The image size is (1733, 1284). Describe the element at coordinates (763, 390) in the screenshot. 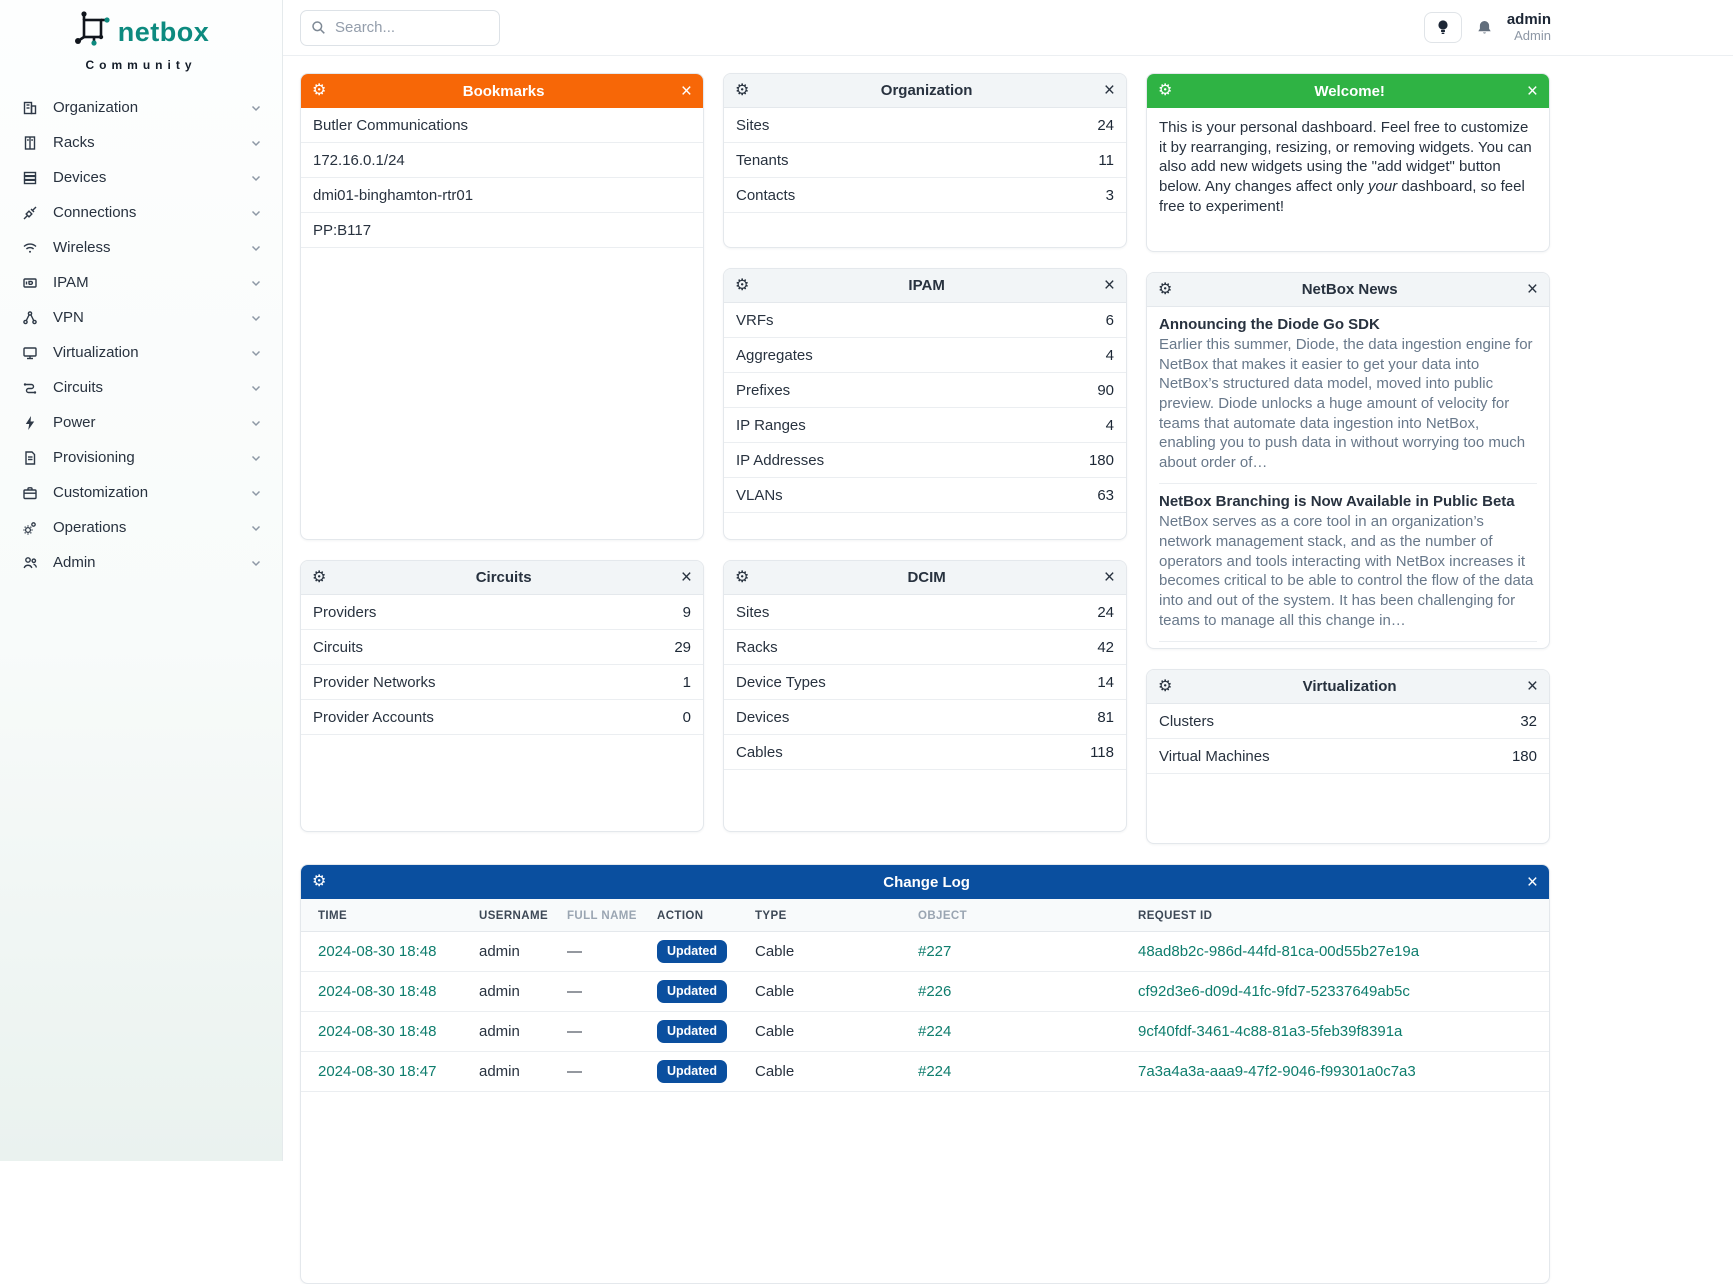

I see `stat-link: Prefixes` at that location.